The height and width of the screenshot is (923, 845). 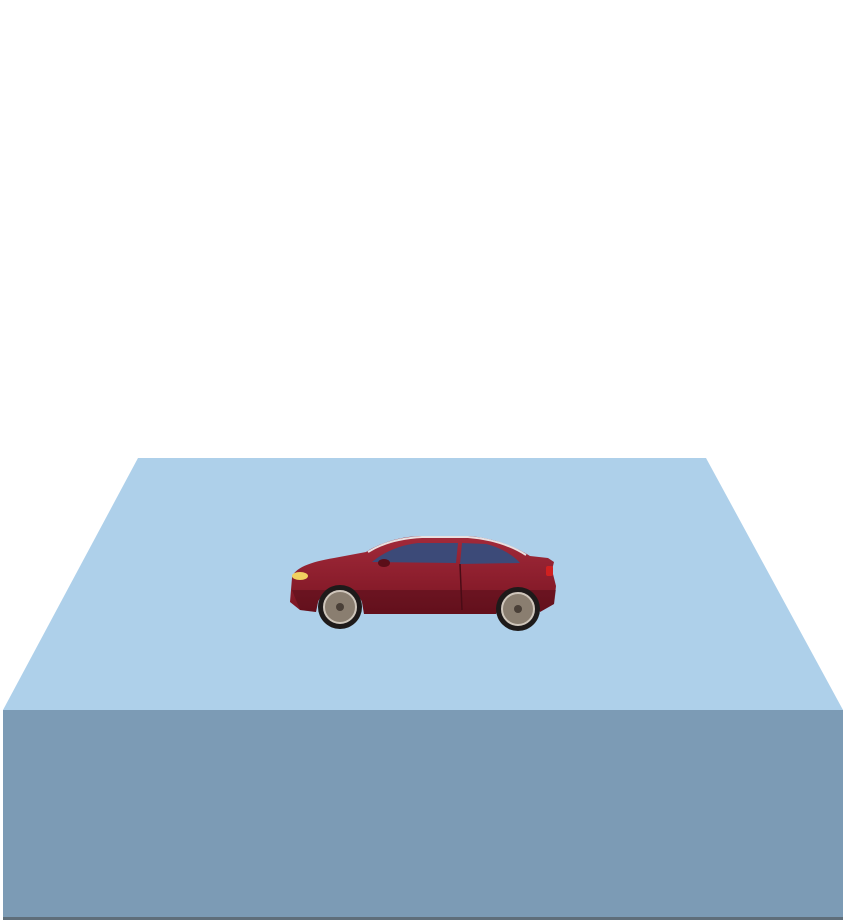 What do you see at coordinates (300, 576) in the screenshot?
I see `car-headlight` at bounding box center [300, 576].